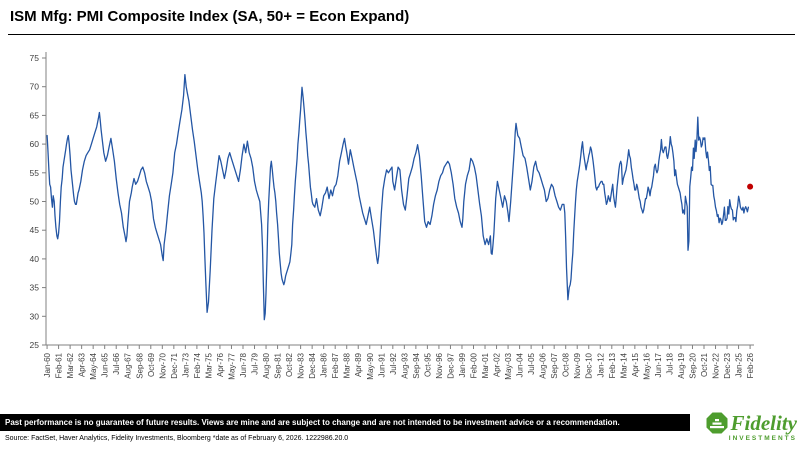 The image size is (803, 452). Describe the element at coordinates (35, 288) in the screenshot. I see `y-tick-label: 35` at that location.